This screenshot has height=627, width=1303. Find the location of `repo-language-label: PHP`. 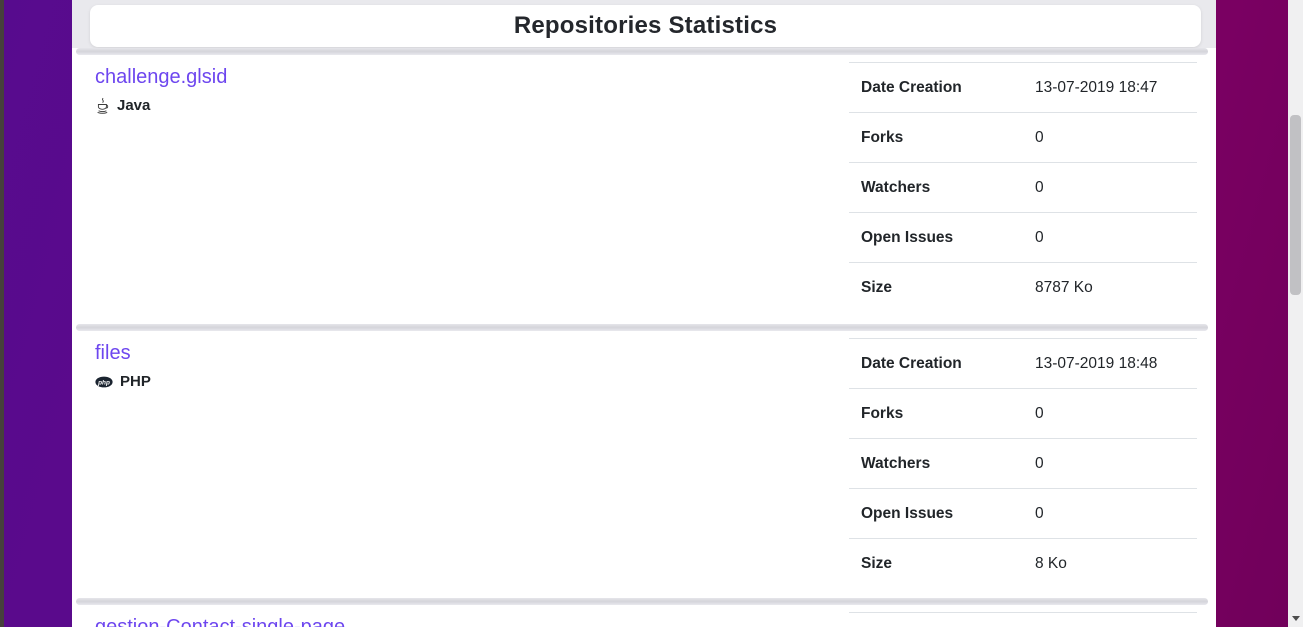

repo-language-label: PHP is located at coordinates (135, 381).